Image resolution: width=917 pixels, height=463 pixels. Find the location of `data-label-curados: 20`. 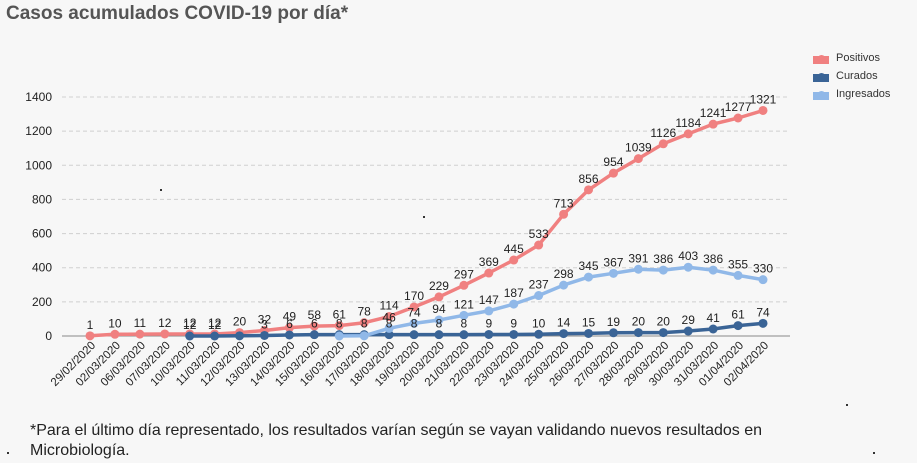

data-label-curados: 20 is located at coordinates (639, 322).